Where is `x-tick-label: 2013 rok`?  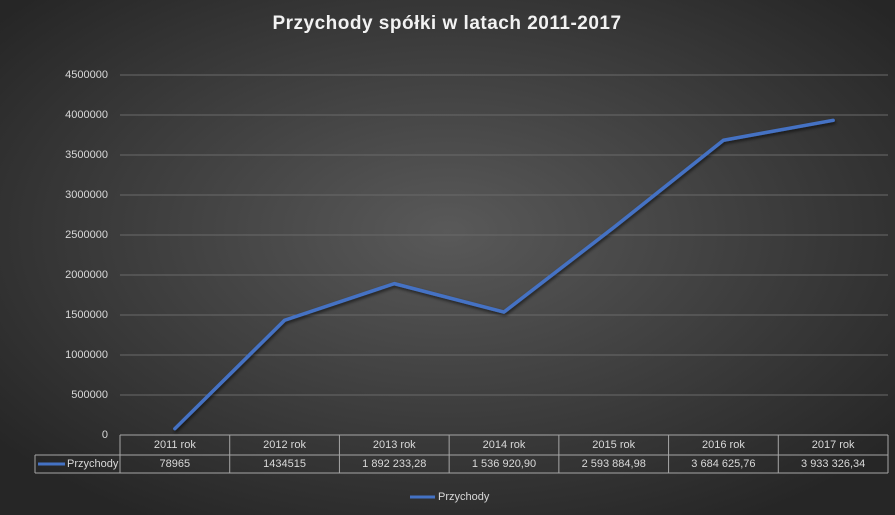
x-tick-label: 2013 rok is located at coordinates (394, 445).